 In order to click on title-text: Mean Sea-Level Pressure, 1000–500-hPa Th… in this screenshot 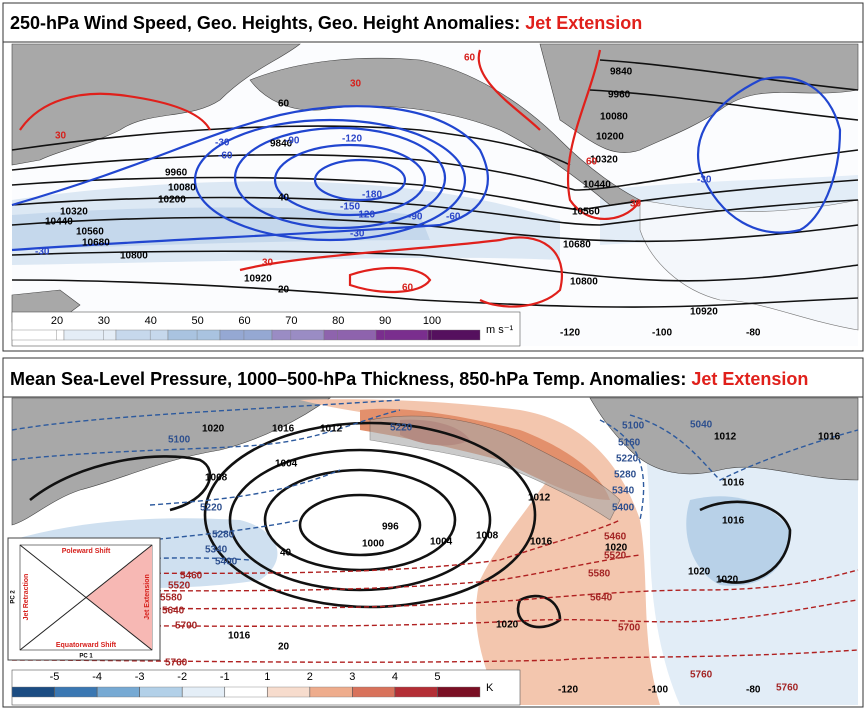, I will do `click(350, 379)`.